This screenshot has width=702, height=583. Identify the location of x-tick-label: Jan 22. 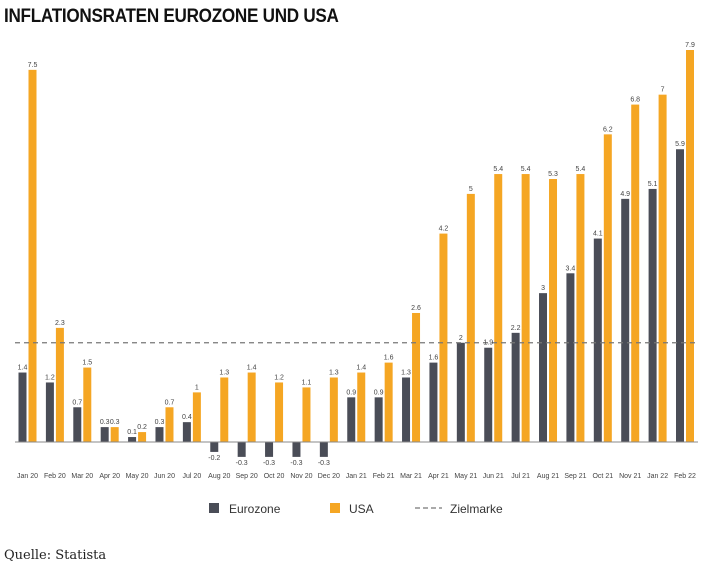
(657, 476).